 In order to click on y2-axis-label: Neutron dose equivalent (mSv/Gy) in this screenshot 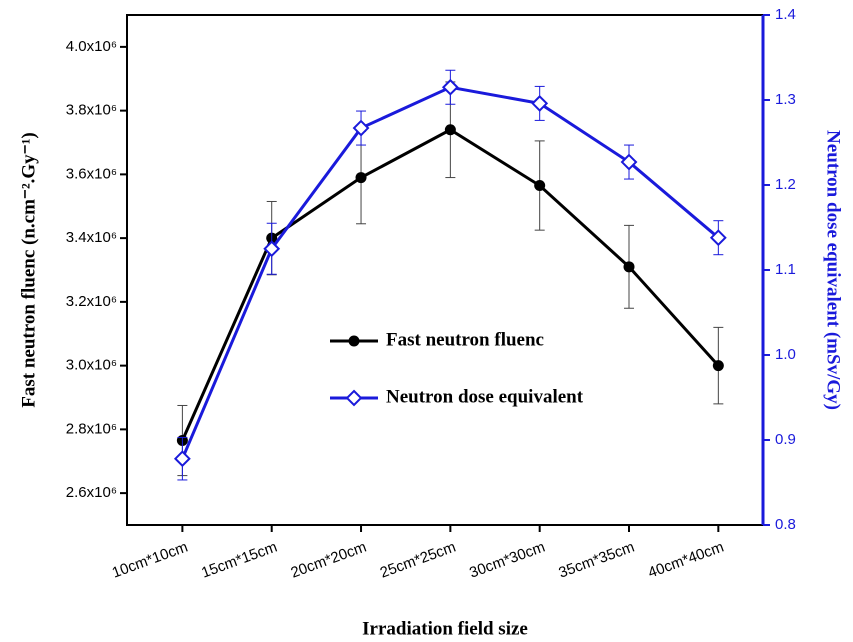, I will do `click(833, 270)`.